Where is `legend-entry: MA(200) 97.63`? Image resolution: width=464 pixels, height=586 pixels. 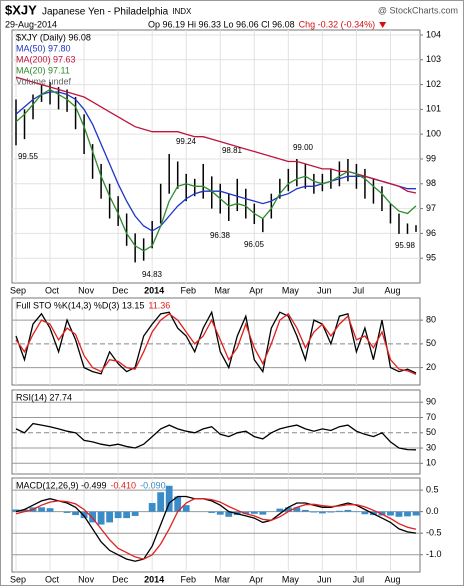
legend-entry: MA(200) 97.63 is located at coordinates (46, 59).